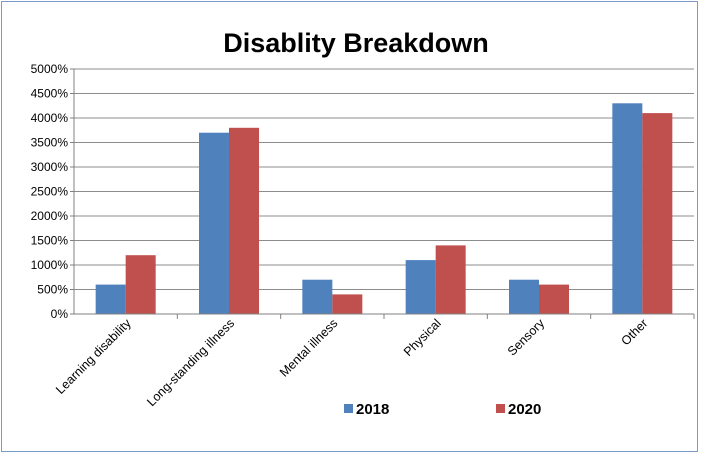 The image size is (701, 458). What do you see at coordinates (50, 241) in the screenshot?
I see `y-tick-label: 1500%` at bounding box center [50, 241].